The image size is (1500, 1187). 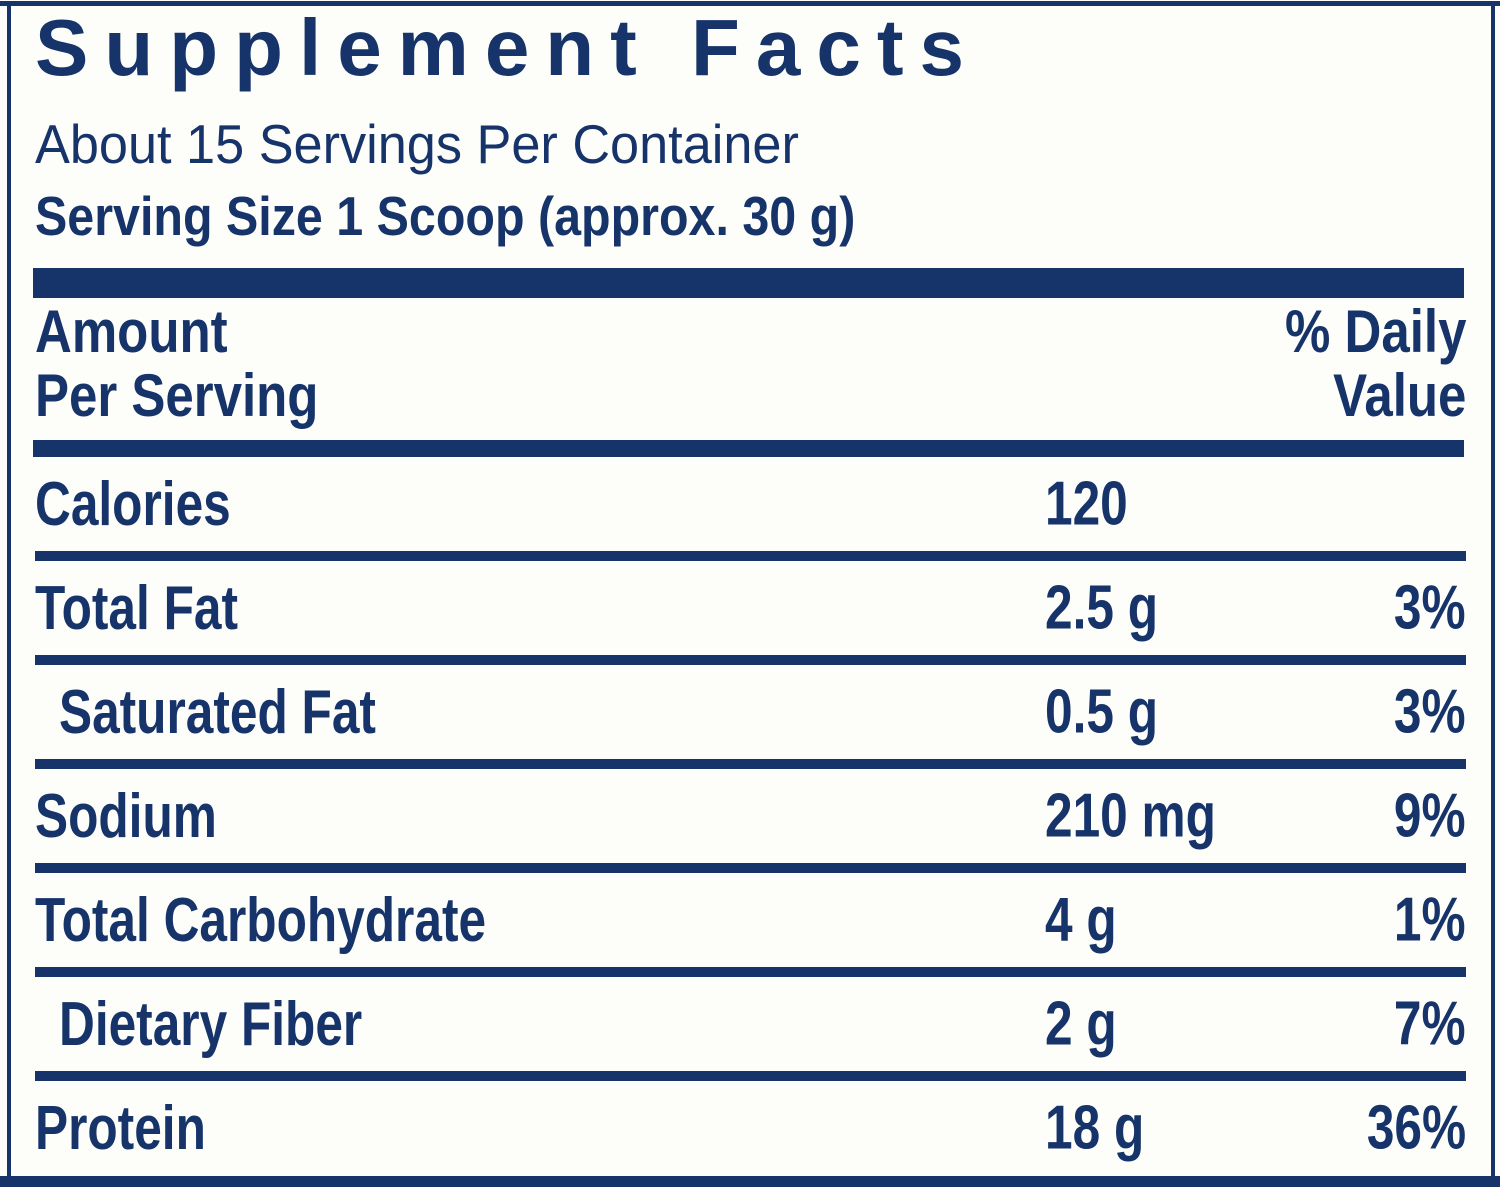 What do you see at coordinates (748, 283) in the screenshot?
I see `divider-bar-thick` at bounding box center [748, 283].